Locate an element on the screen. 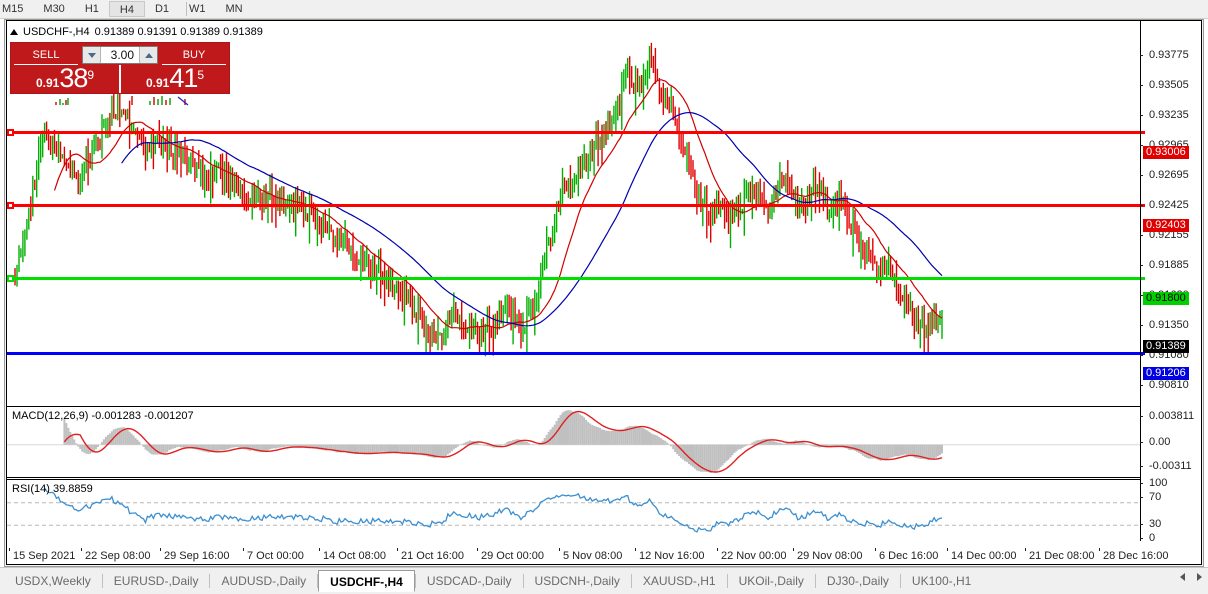  sell-price-prefix: 0.91 is located at coordinates (47, 83).